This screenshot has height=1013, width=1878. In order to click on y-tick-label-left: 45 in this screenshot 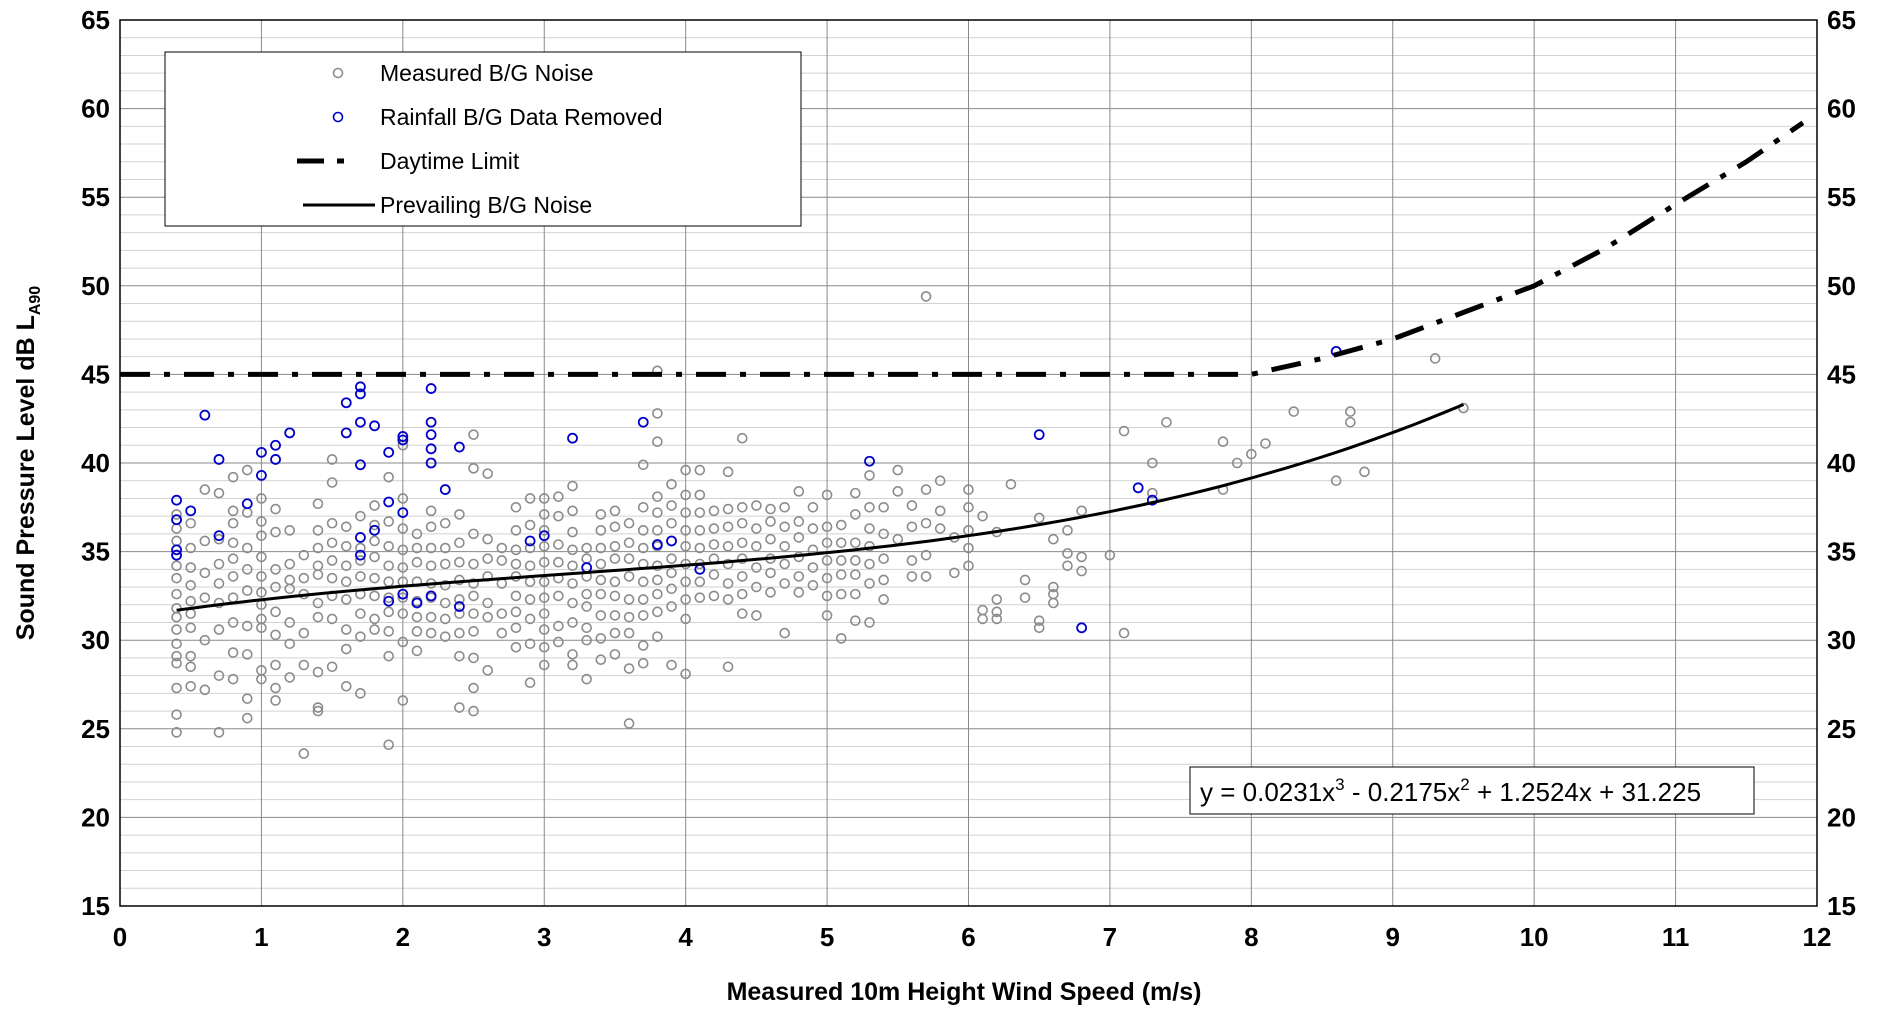, I will do `click(95, 374)`.